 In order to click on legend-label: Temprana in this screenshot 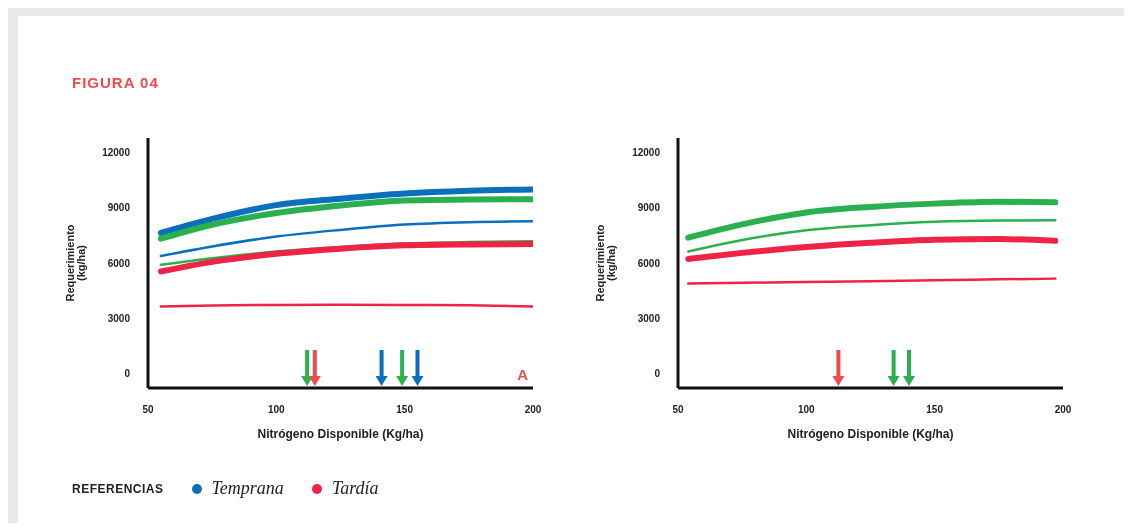, I will do `click(247, 488)`.